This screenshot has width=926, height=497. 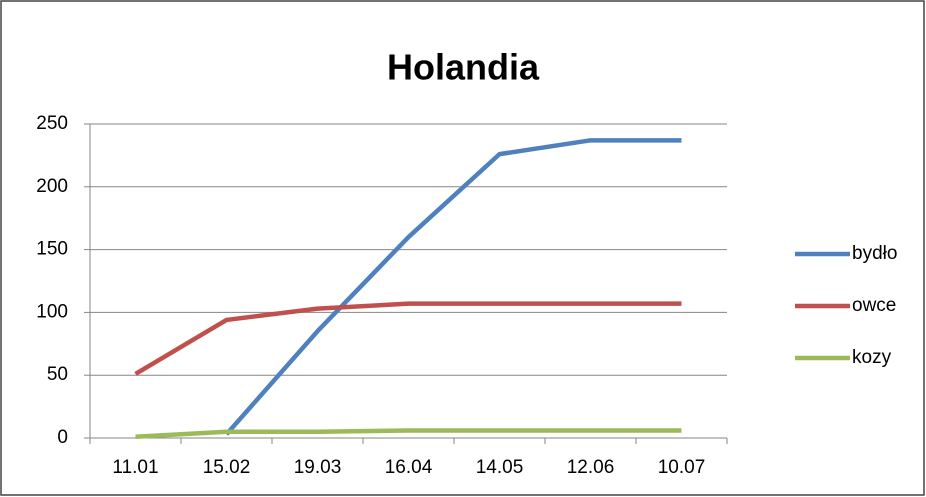 What do you see at coordinates (463, 67) in the screenshot?
I see `chart-title: Holandia` at bounding box center [463, 67].